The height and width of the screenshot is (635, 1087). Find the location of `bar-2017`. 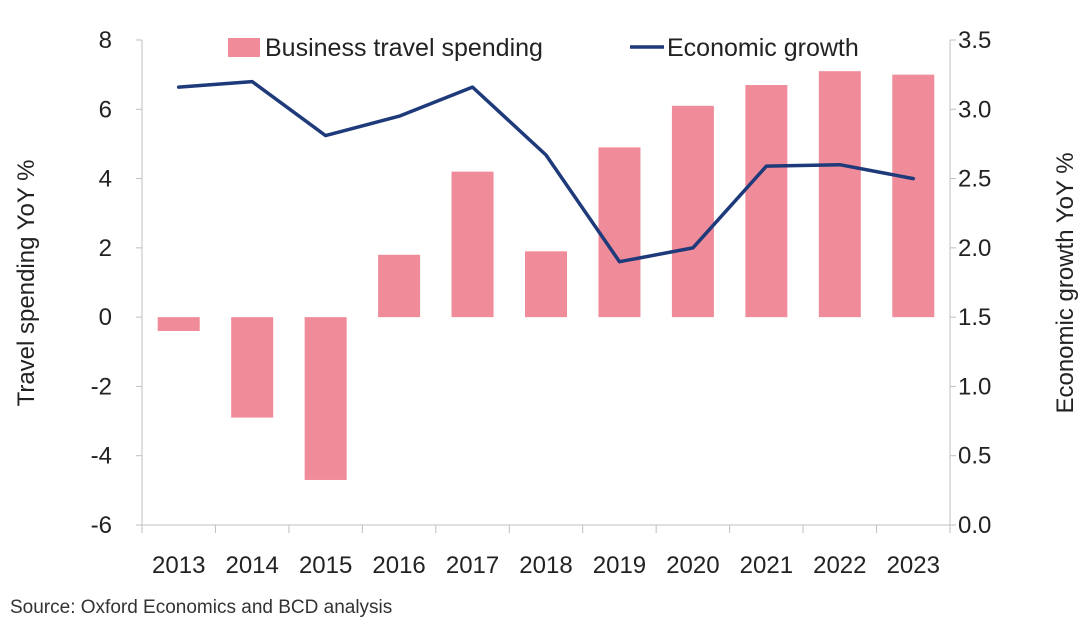

bar-2017 is located at coordinates (472, 244).